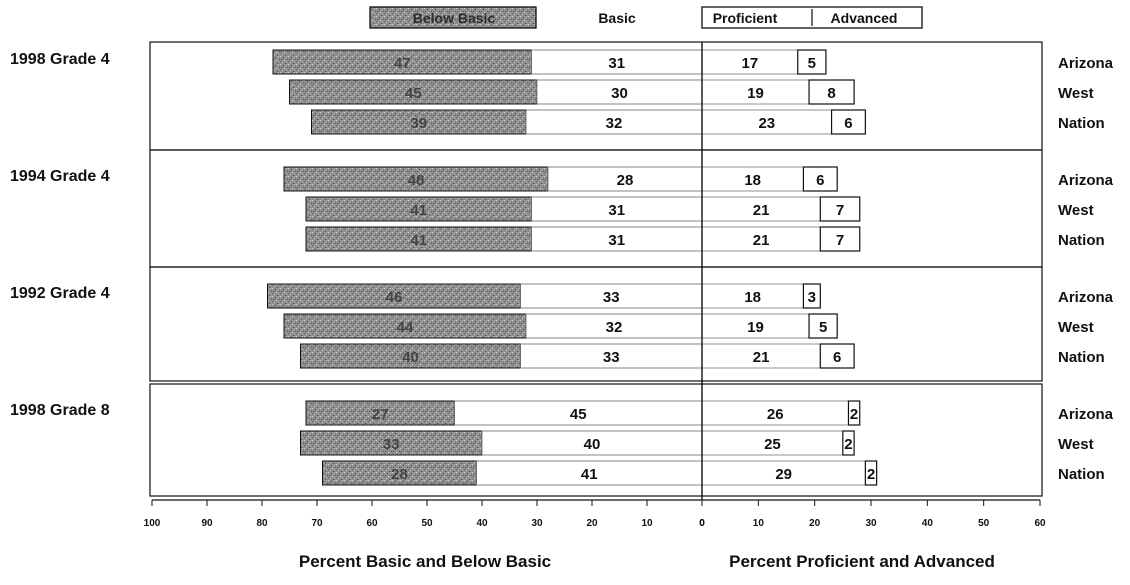 The width and height of the screenshot is (1130, 585). I want to click on value-proficient: 19, so click(755, 93).